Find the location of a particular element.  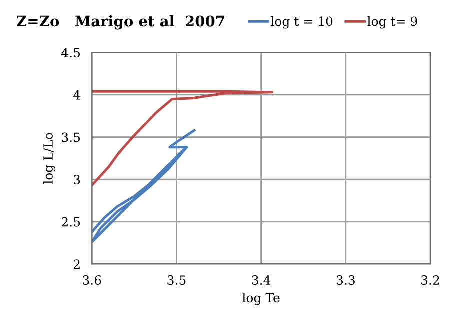

y-tick-label: 3 is located at coordinates (77, 180).